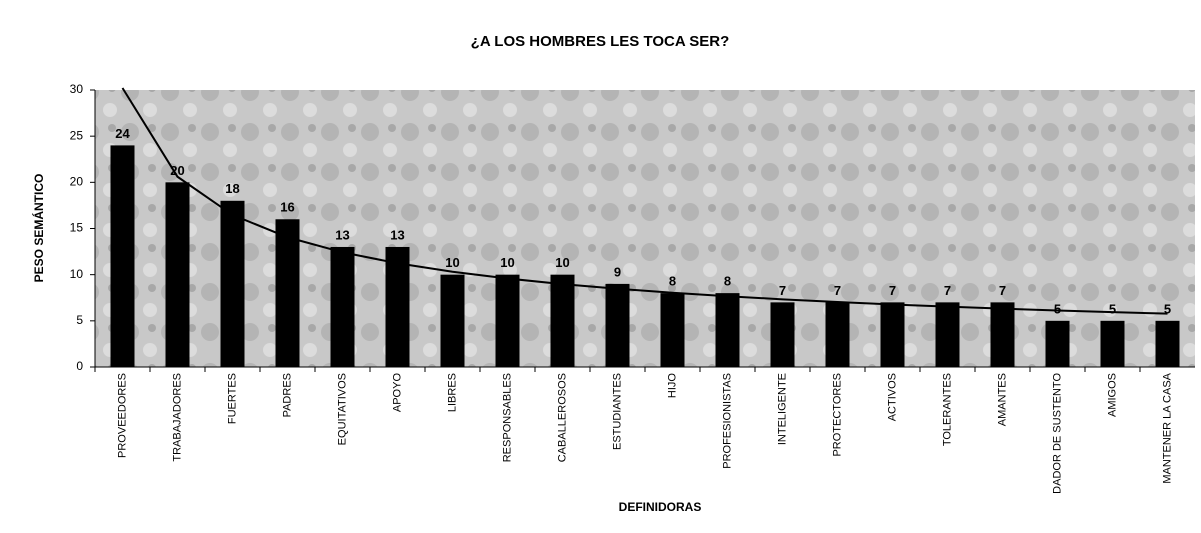  I want to click on data-label: 20, so click(177, 170).